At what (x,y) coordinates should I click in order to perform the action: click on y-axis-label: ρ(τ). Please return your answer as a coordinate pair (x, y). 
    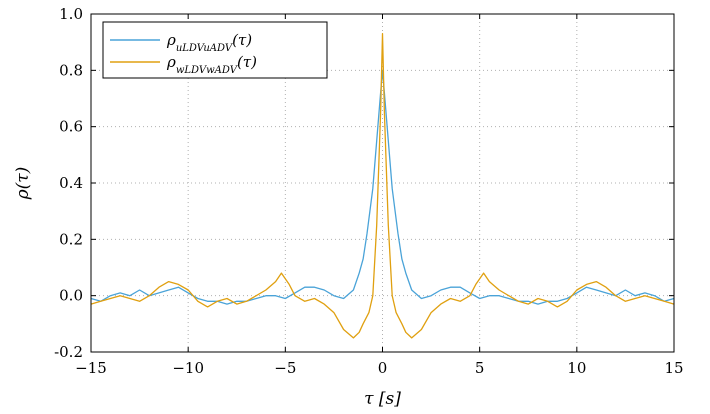
    Looking at the image, I should click on (23, 184).